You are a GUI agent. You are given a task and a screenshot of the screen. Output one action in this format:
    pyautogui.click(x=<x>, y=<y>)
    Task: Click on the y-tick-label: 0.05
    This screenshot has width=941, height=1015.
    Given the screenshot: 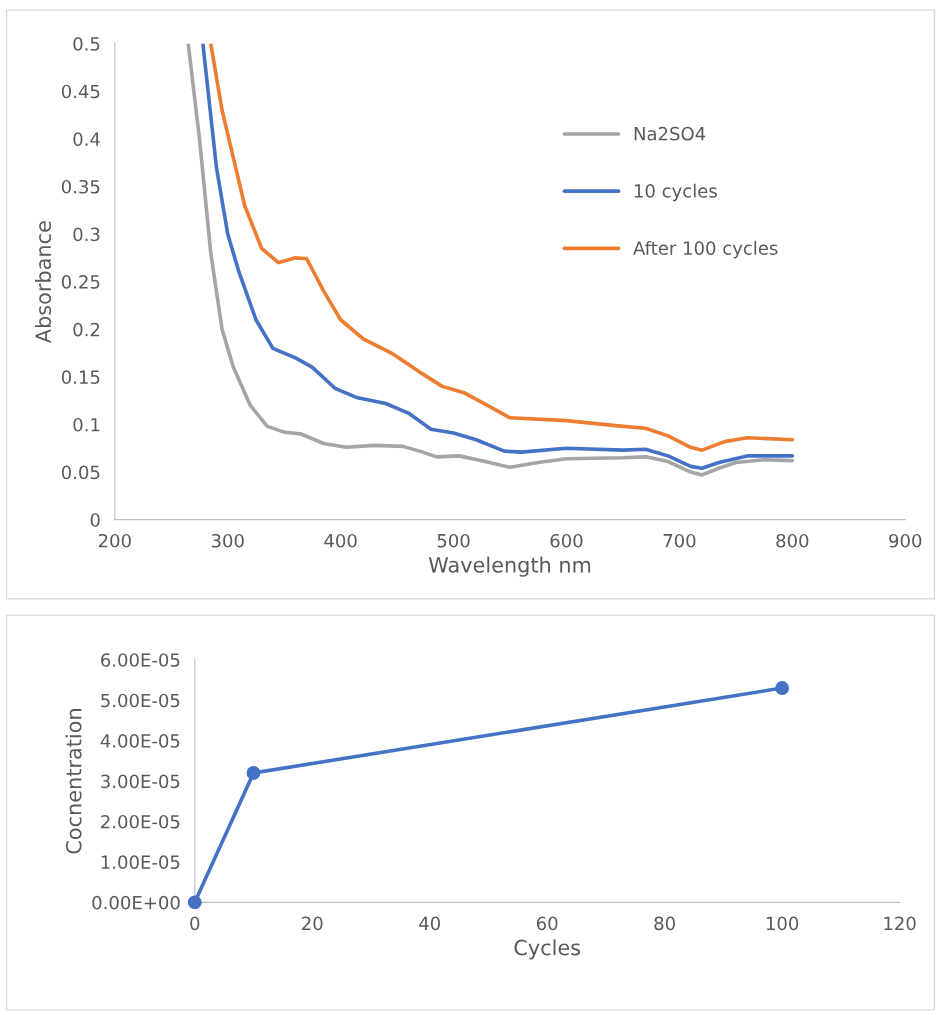 What is the action you would take?
    pyautogui.click(x=80, y=472)
    